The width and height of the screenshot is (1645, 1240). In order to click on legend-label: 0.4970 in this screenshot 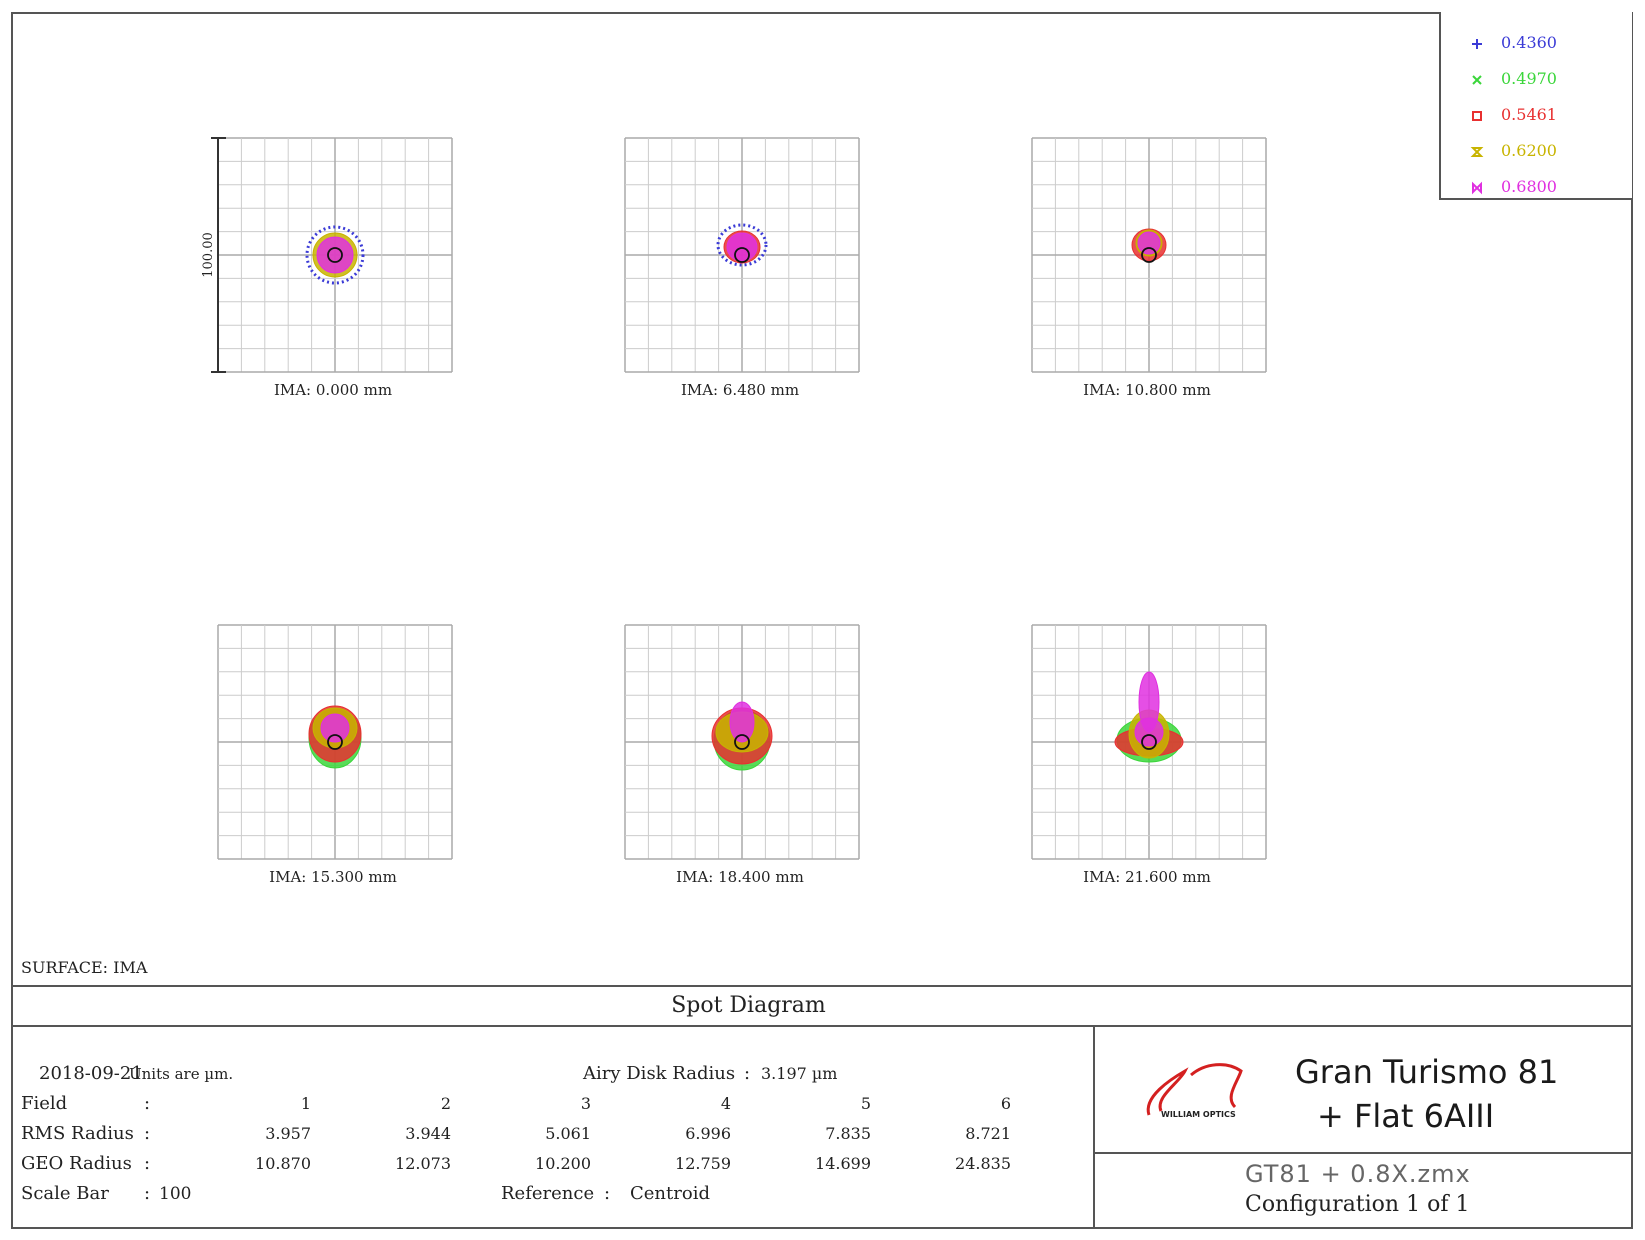, I will do `click(1529, 78)`.